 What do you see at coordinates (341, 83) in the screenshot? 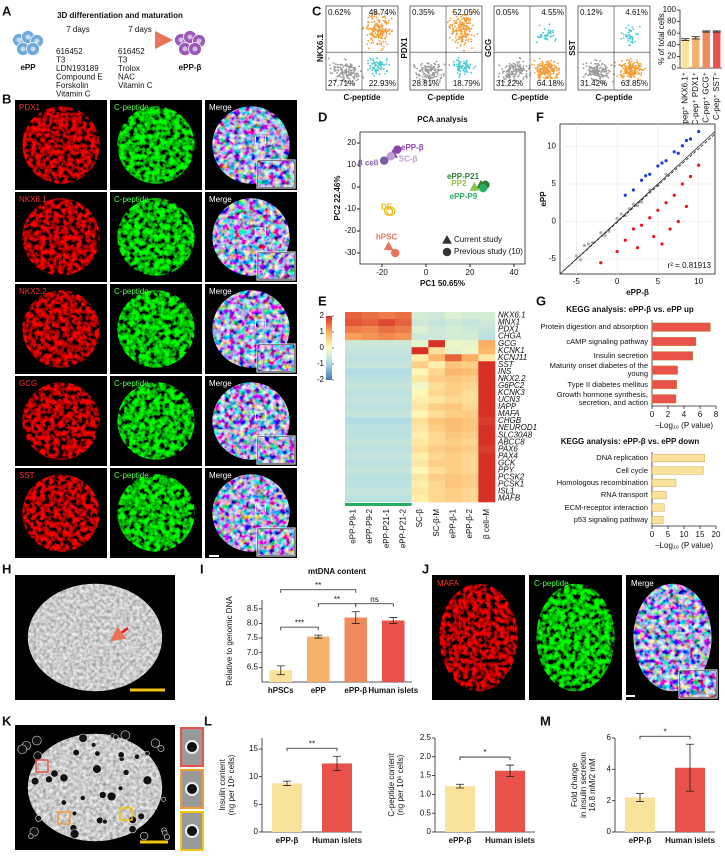
I see `quadrant-value: 27.71%` at bounding box center [341, 83].